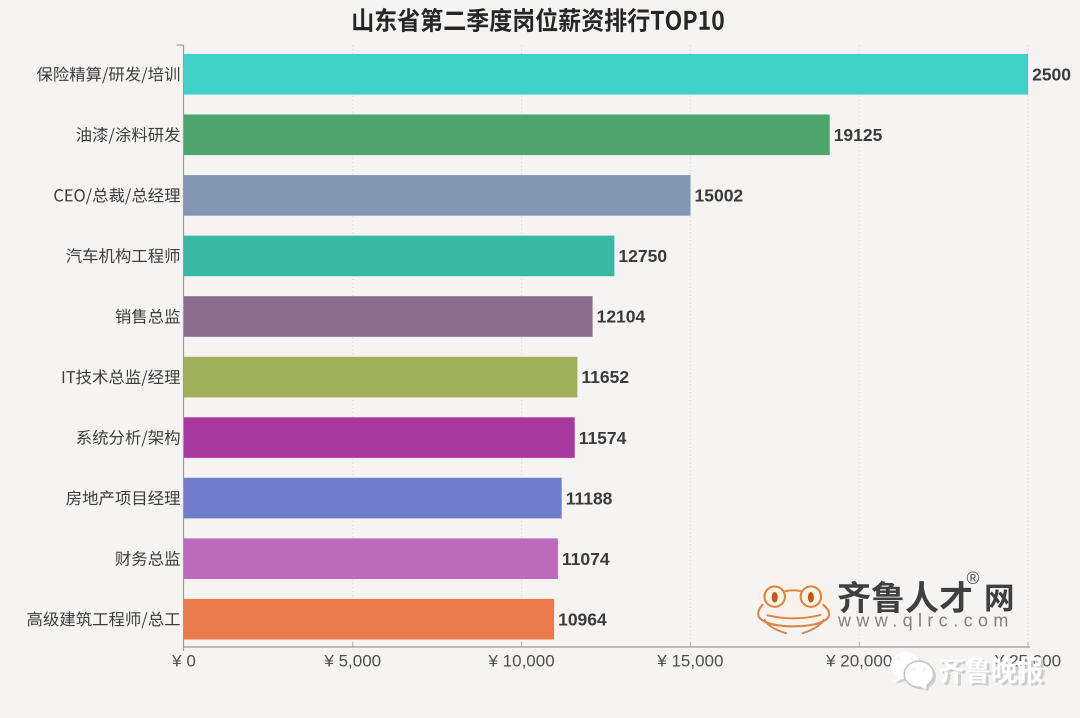  Describe the element at coordinates (689, 661) in the screenshot. I see `svg-text: ¥ 15,000` at that location.